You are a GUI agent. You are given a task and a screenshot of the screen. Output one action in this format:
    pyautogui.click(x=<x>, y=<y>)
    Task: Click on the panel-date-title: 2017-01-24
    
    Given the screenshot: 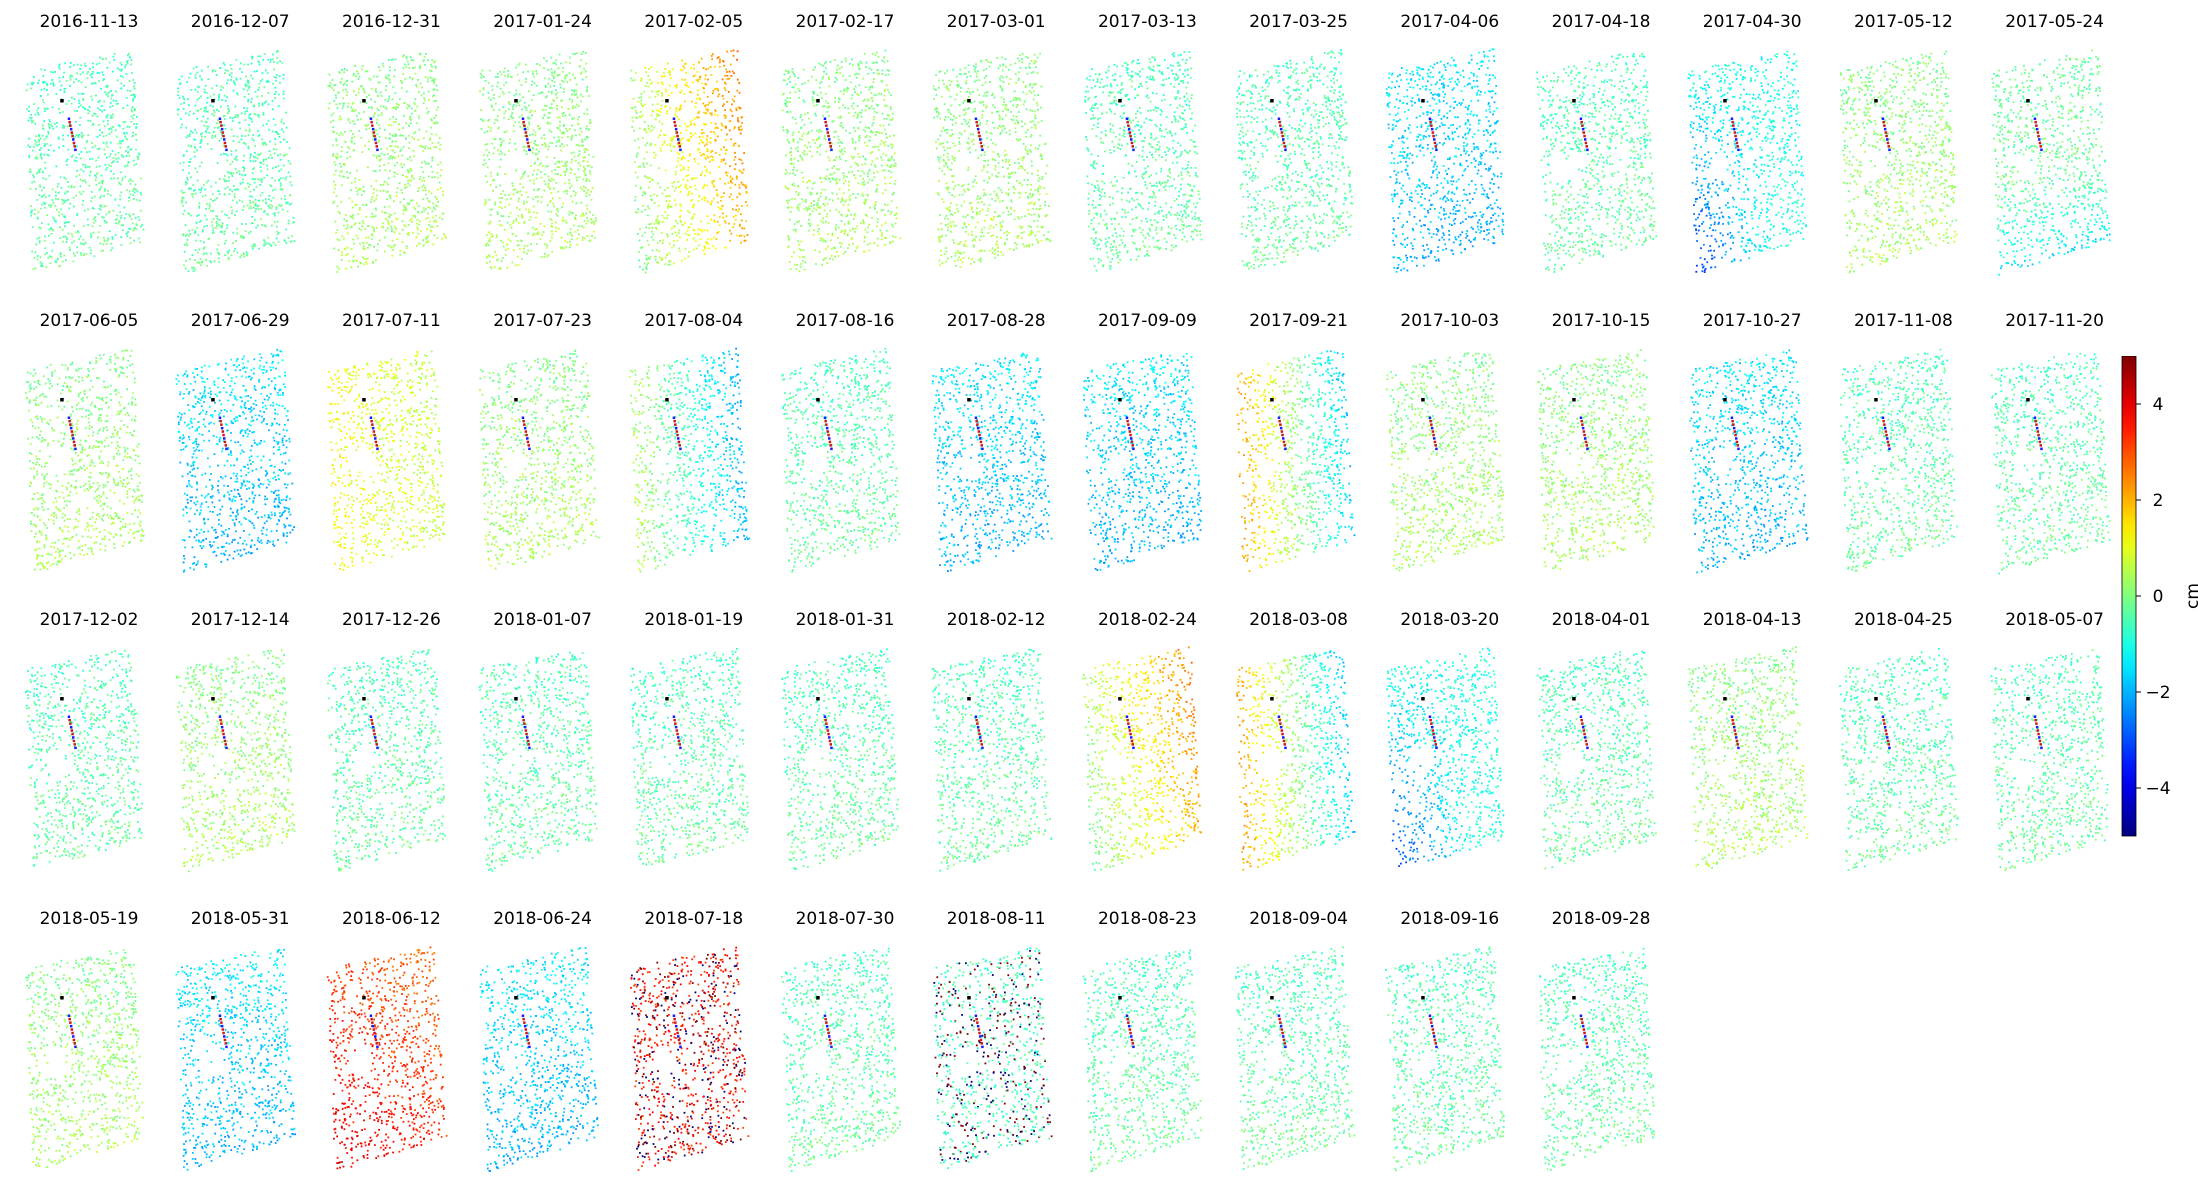 What is the action you would take?
    pyautogui.click(x=543, y=22)
    